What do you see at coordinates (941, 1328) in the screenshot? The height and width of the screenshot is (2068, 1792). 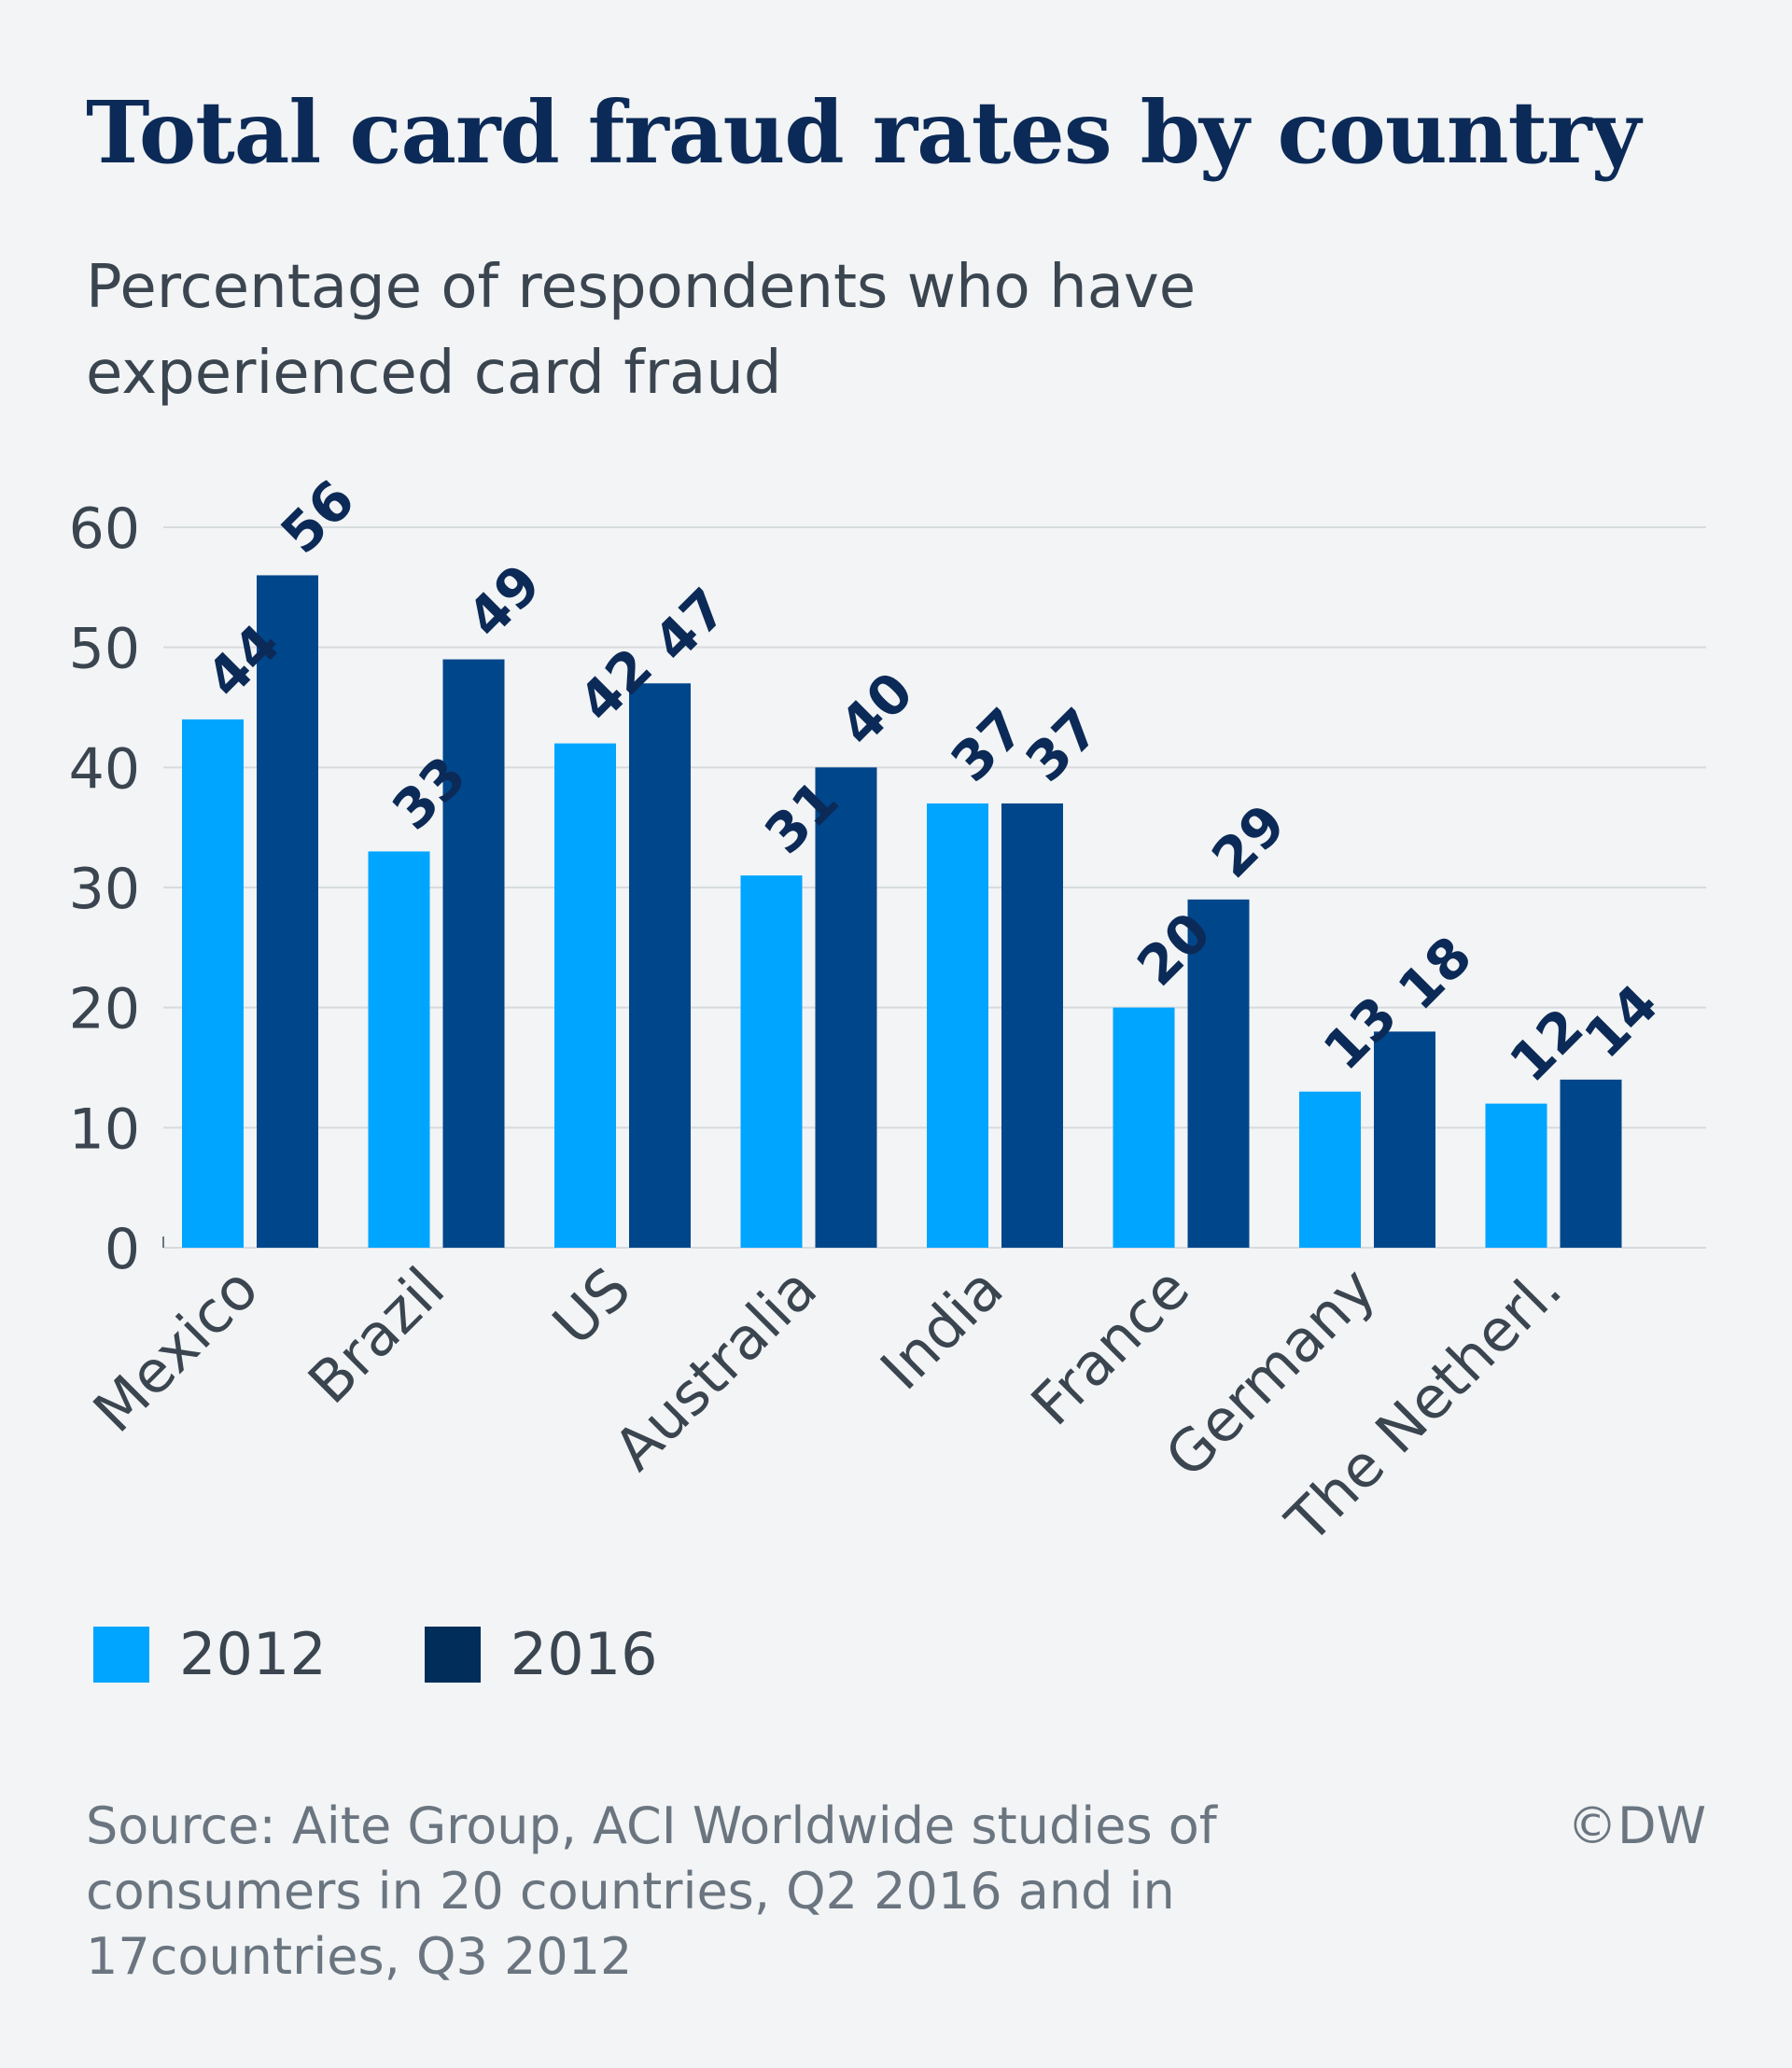 I see `x-tick-label-india: India` at bounding box center [941, 1328].